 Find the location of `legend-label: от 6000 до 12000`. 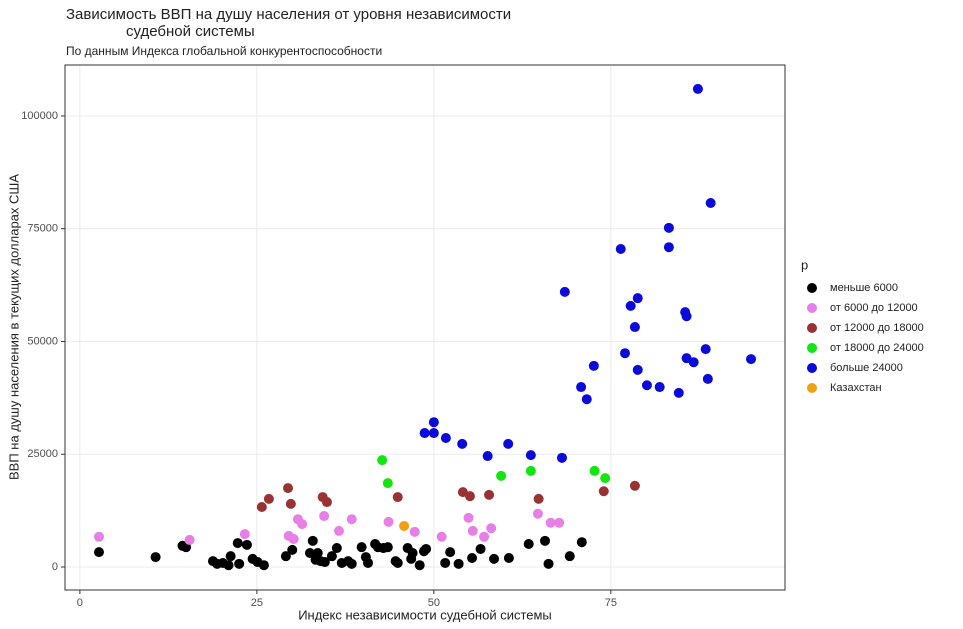

legend-label: от 6000 до 12000 is located at coordinates (874, 308).